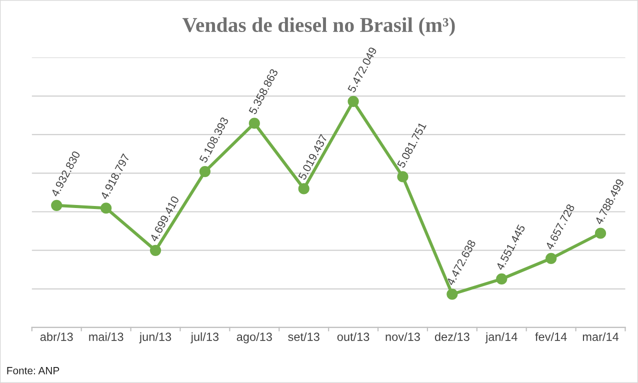 This screenshot has height=383, width=638. What do you see at coordinates (353, 336) in the screenshot?
I see `x-tick-label: out/13` at bounding box center [353, 336].